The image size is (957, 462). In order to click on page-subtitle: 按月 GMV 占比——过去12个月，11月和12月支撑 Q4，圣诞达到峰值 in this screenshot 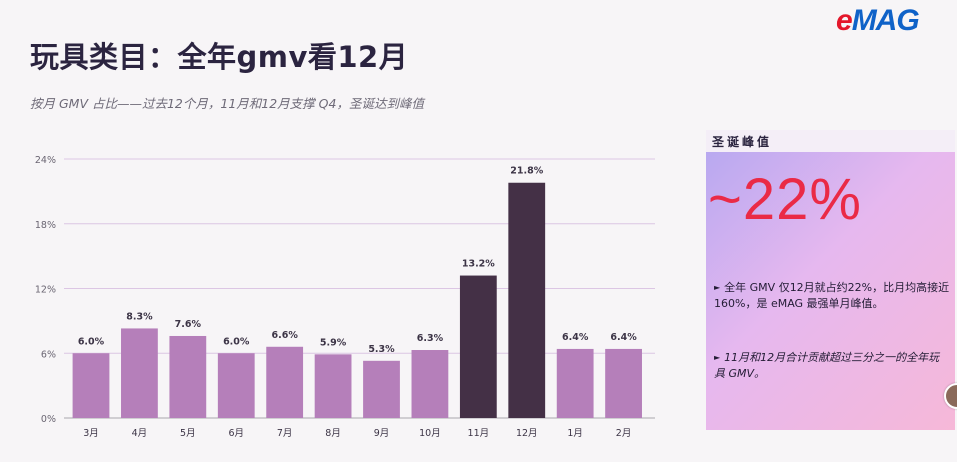, I will do `click(227, 103)`.